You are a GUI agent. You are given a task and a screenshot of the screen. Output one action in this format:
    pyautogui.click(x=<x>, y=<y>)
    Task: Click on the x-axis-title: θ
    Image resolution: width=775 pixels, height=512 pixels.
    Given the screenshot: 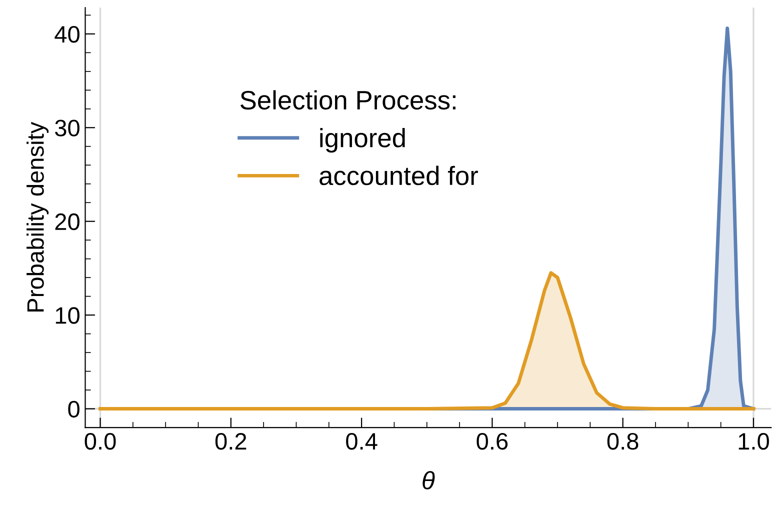 What is the action you would take?
    pyautogui.click(x=428, y=480)
    